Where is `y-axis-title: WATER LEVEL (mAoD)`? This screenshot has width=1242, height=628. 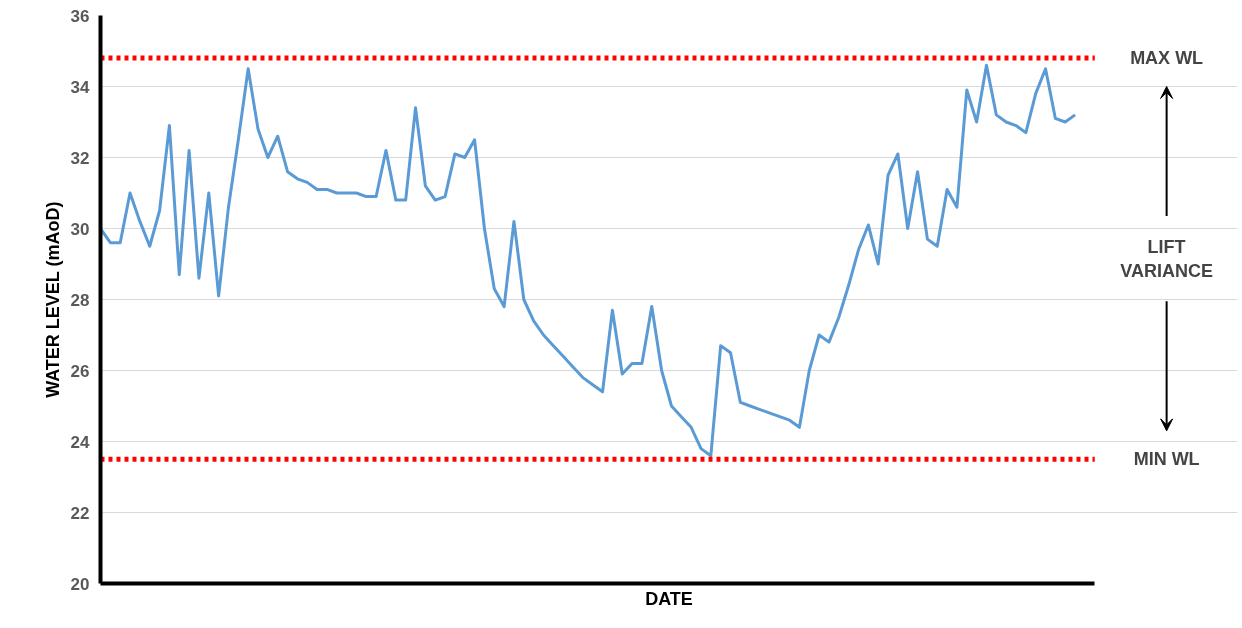 y-axis-title: WATER LEVEL (mAoD) is located at coordinates (52, 299).